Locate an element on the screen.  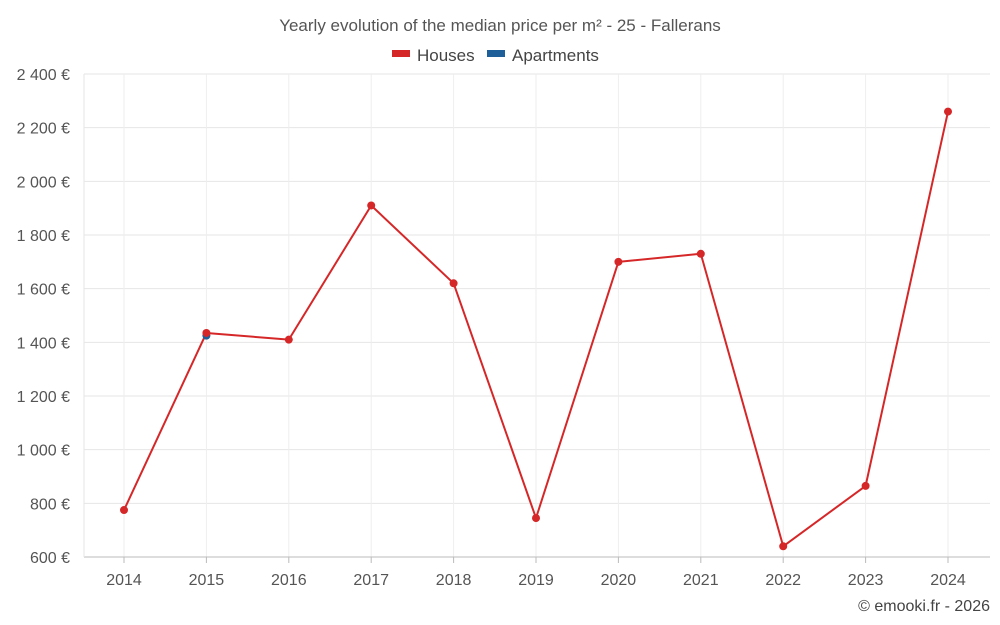
y-tick-label: 1 600 € is located at coordinates (43, 290).